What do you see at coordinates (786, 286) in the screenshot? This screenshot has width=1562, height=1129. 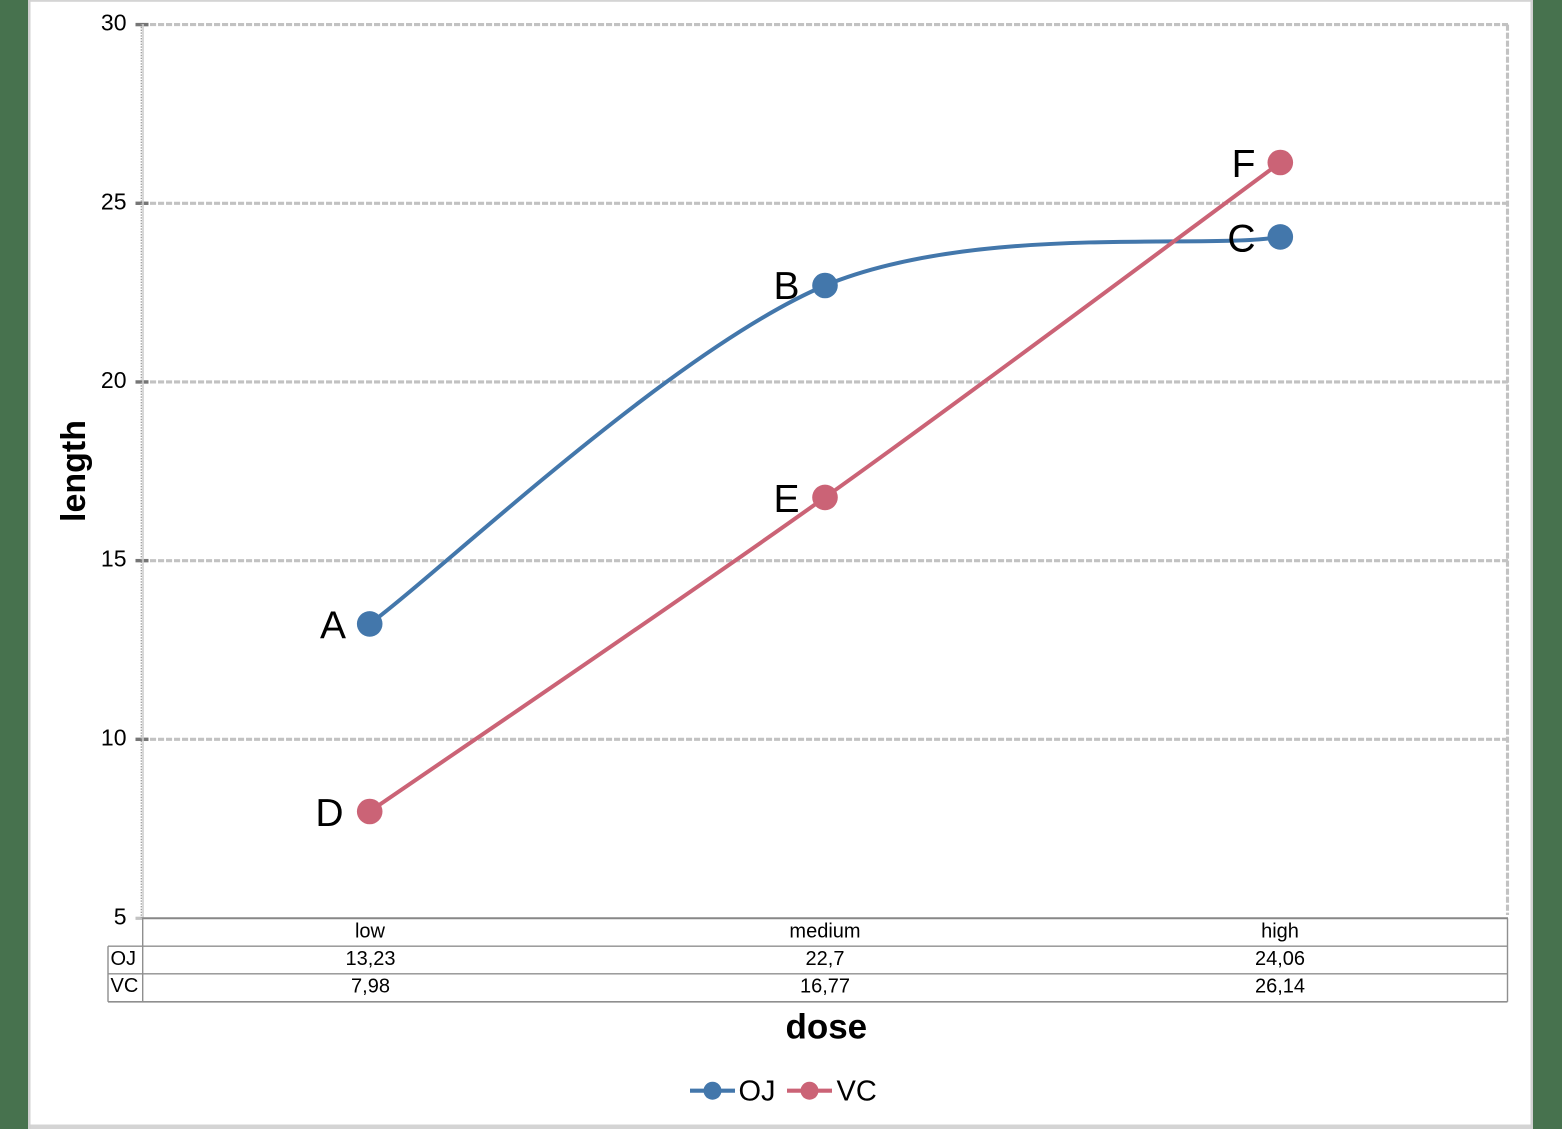 I see `svg-text: B` at bounding box center [786, 286].